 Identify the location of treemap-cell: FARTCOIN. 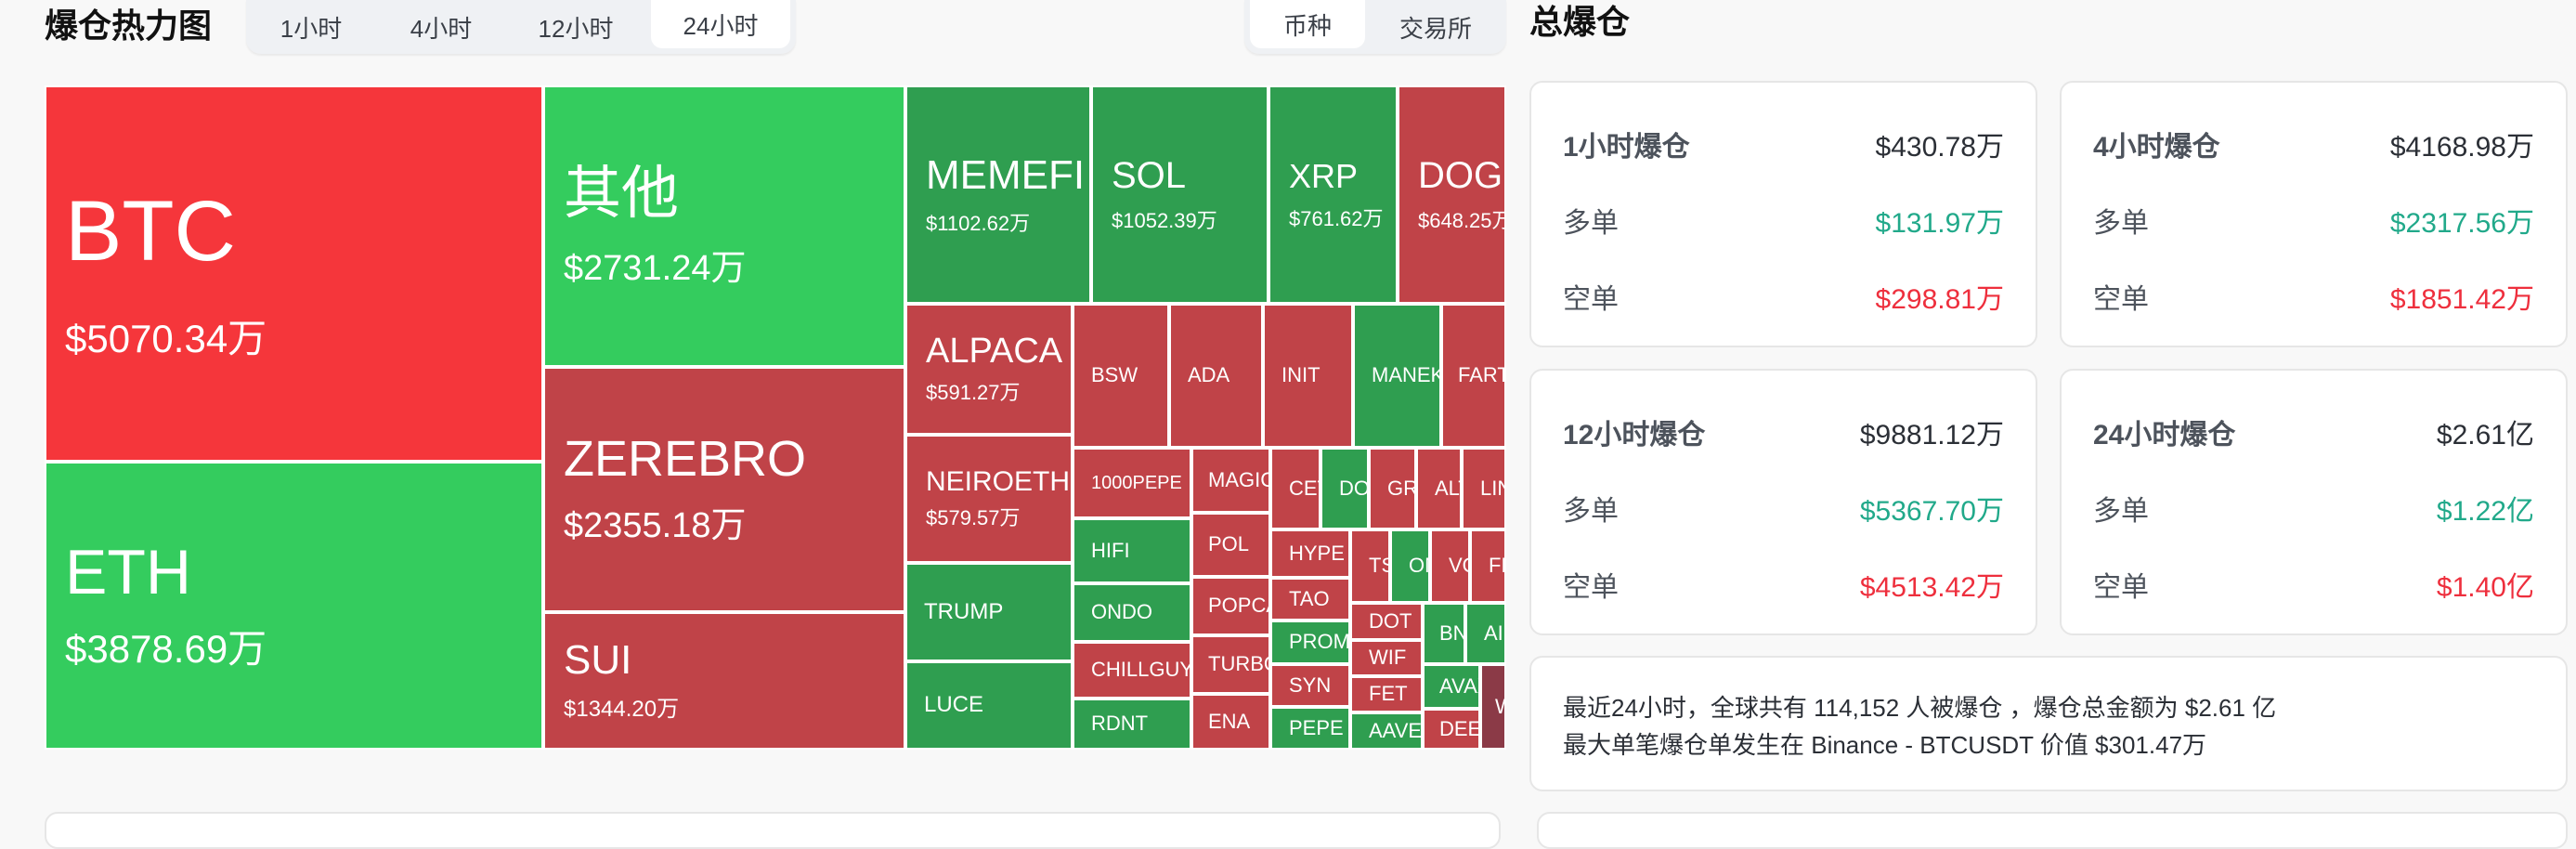
(1473, 376).